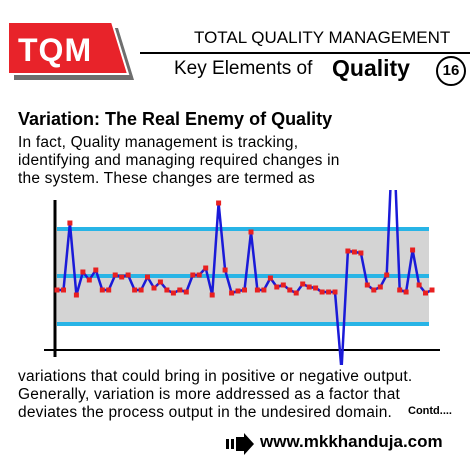 The height and width of the screenshot is (474, 474). I want to click on logo-text: TQM, so click(55, 50).